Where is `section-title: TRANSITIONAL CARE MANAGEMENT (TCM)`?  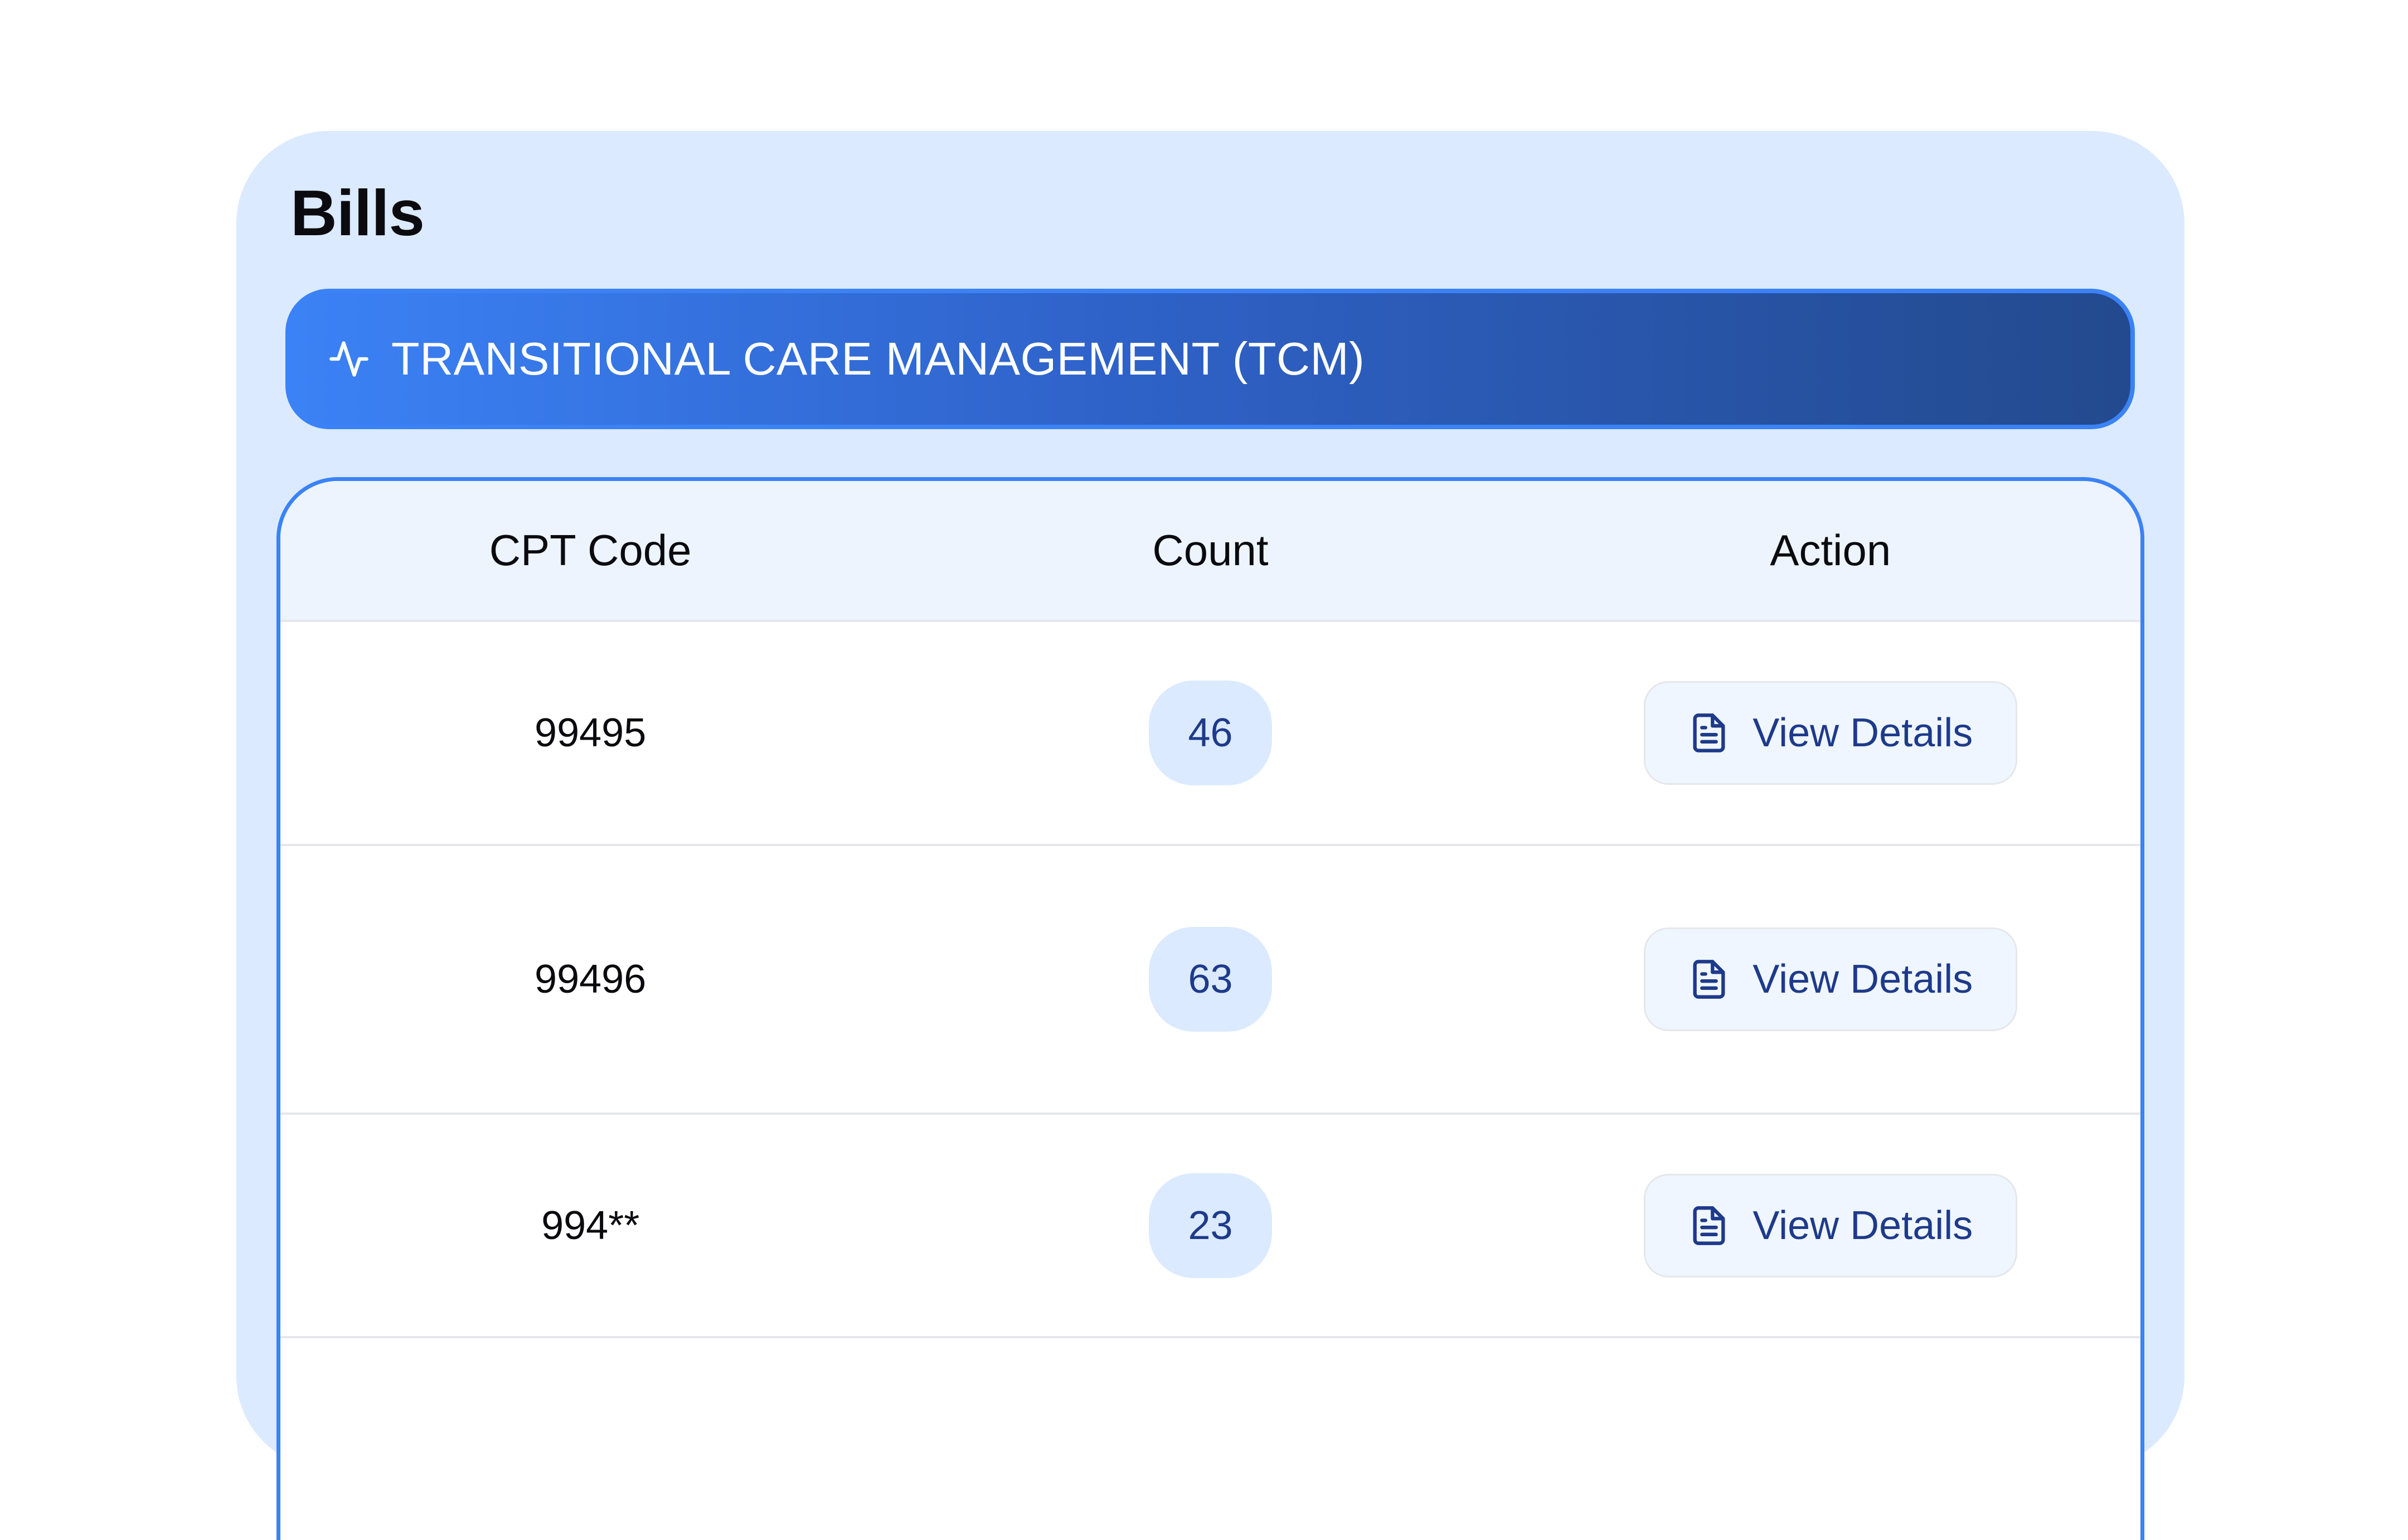
section-title: TRANSITIONAL CARE MANAGEMENT (TCM) is located at coordinates (878, 359).